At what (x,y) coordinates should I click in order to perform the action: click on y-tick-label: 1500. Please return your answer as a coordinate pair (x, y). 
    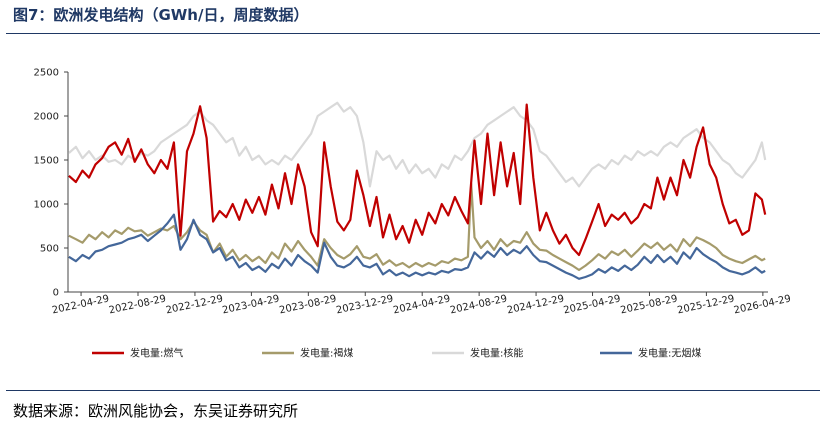
    Looking at the image, I should click on (46, 161).